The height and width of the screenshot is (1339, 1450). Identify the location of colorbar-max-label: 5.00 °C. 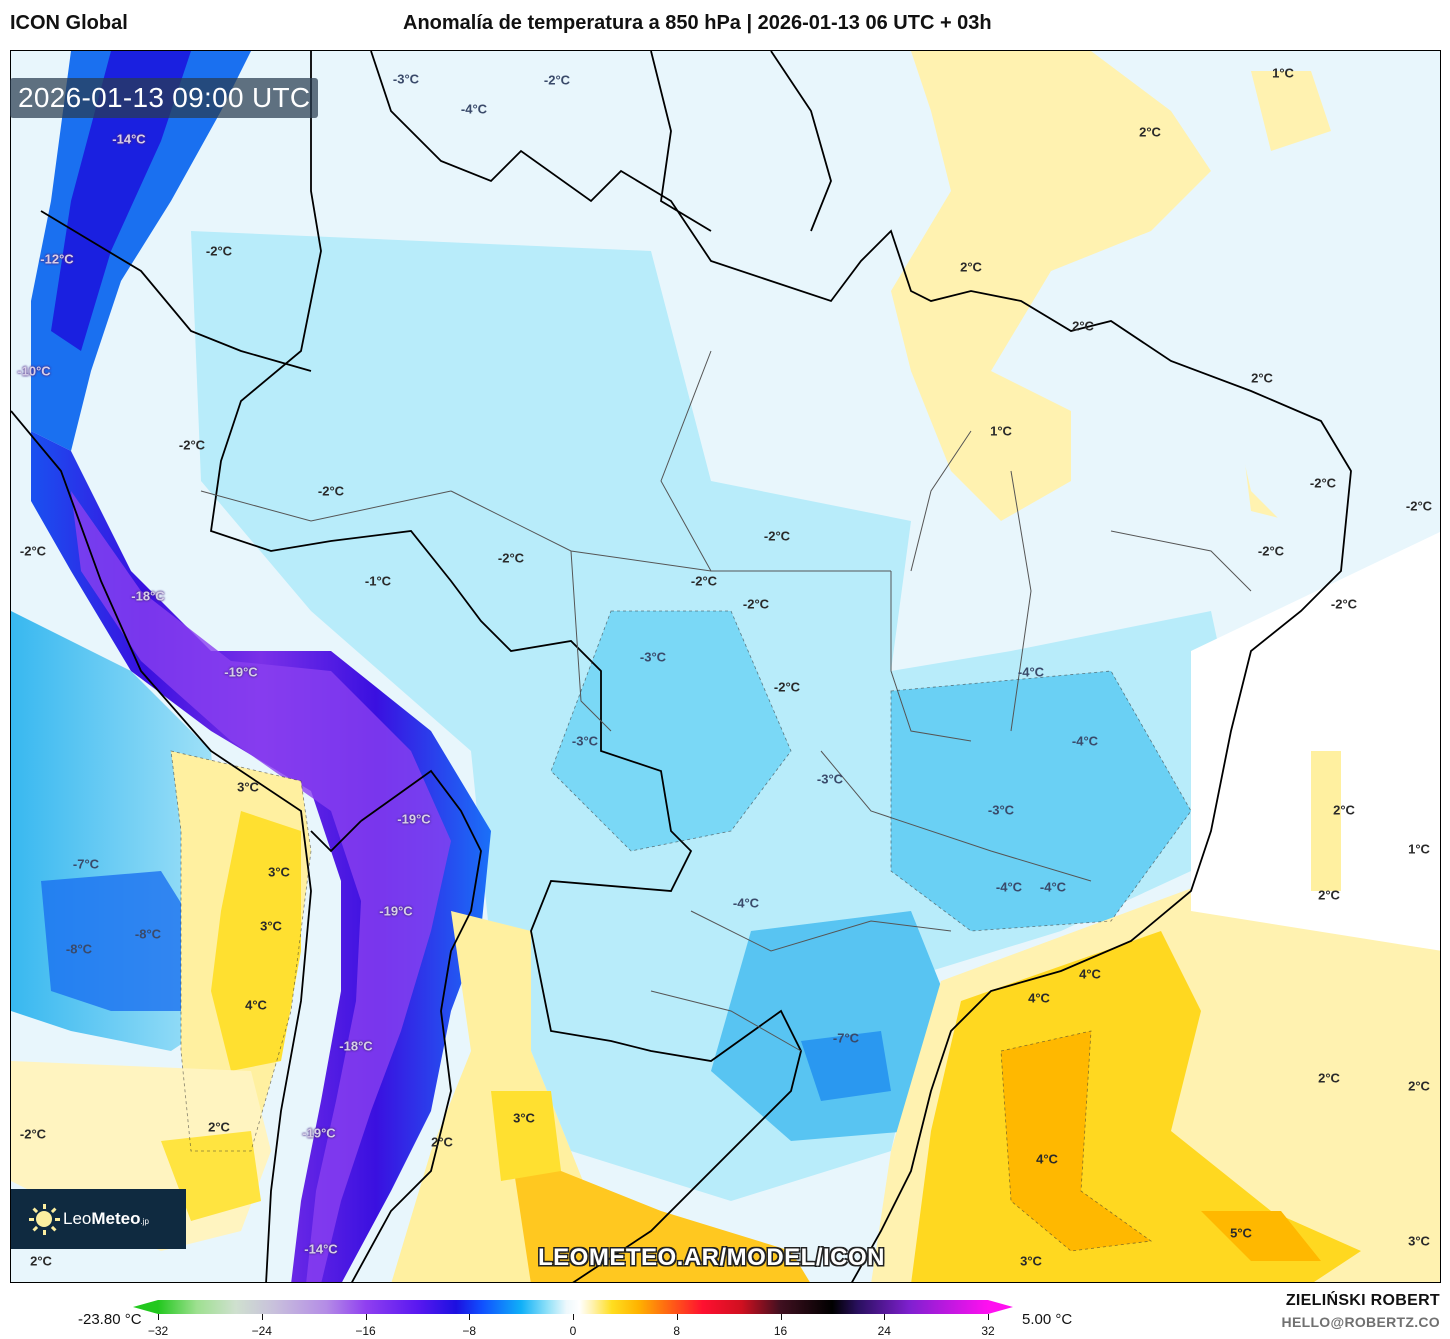
(1047, 1319).